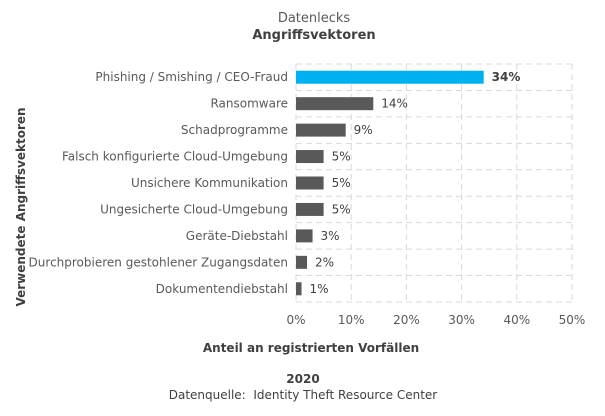 This screenshot has height=416, width=605. I want to click on chart-title: Datenlecks, so click(314, 18).